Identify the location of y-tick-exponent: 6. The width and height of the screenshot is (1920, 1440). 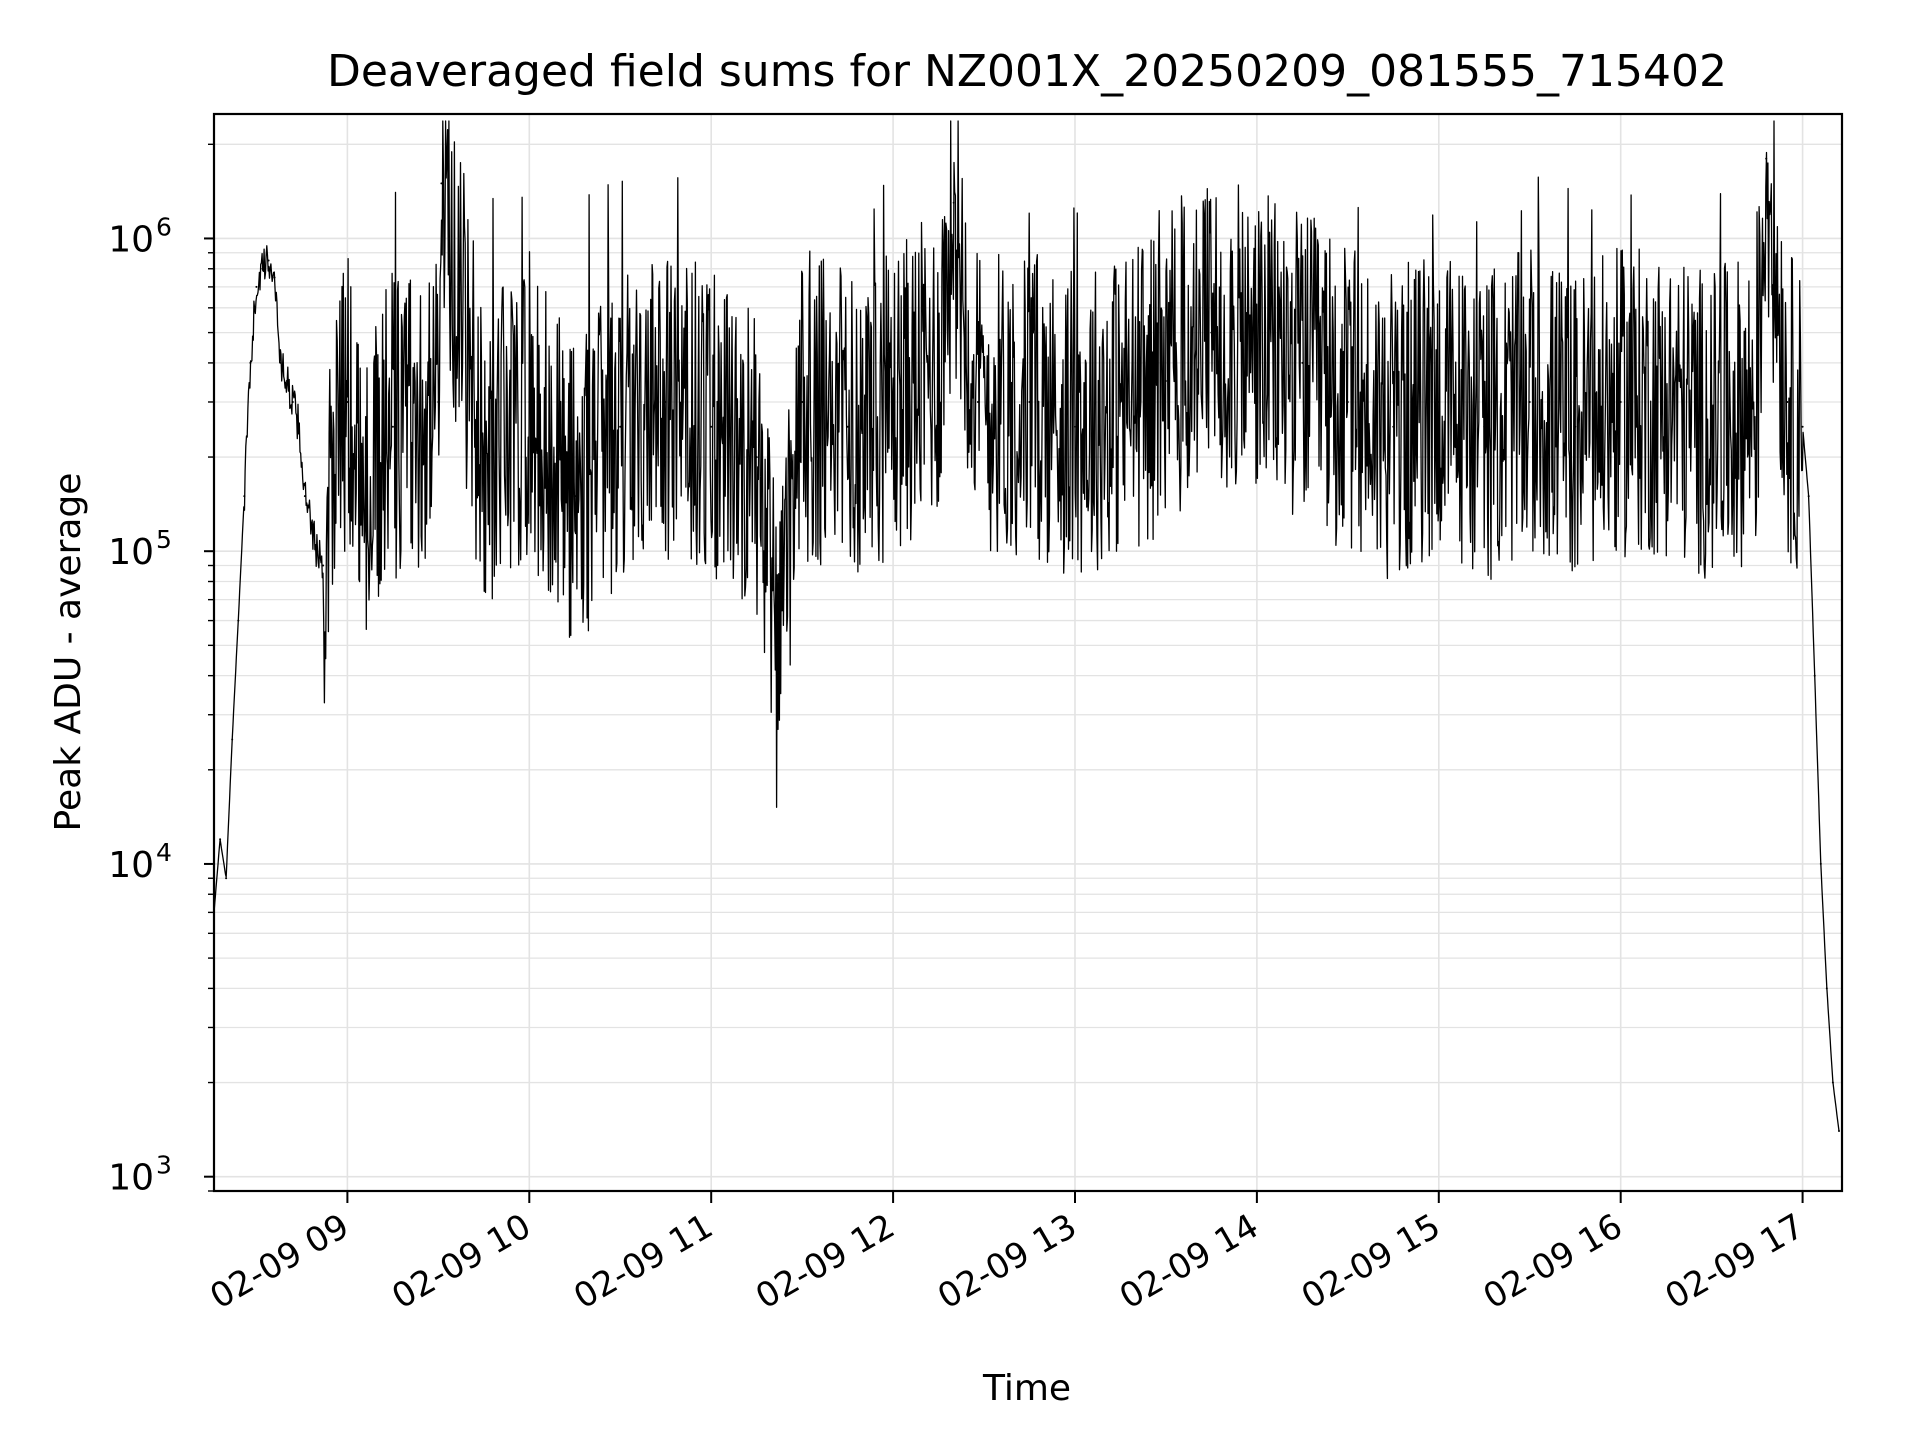
(164, 226).